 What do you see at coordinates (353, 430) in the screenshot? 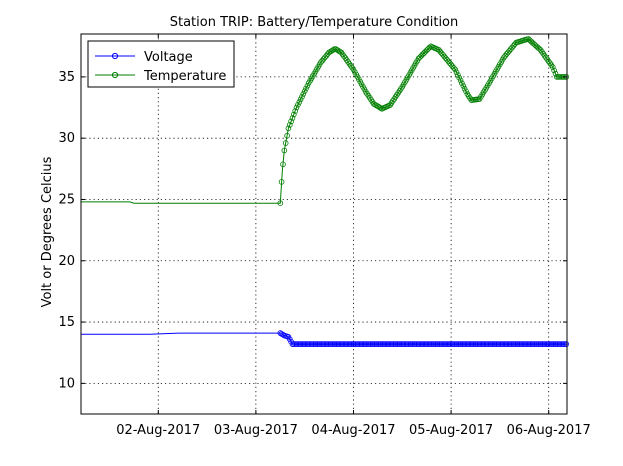
I see `x-tick-label: 04-Aug-2017` at bounding box center [353, 430].